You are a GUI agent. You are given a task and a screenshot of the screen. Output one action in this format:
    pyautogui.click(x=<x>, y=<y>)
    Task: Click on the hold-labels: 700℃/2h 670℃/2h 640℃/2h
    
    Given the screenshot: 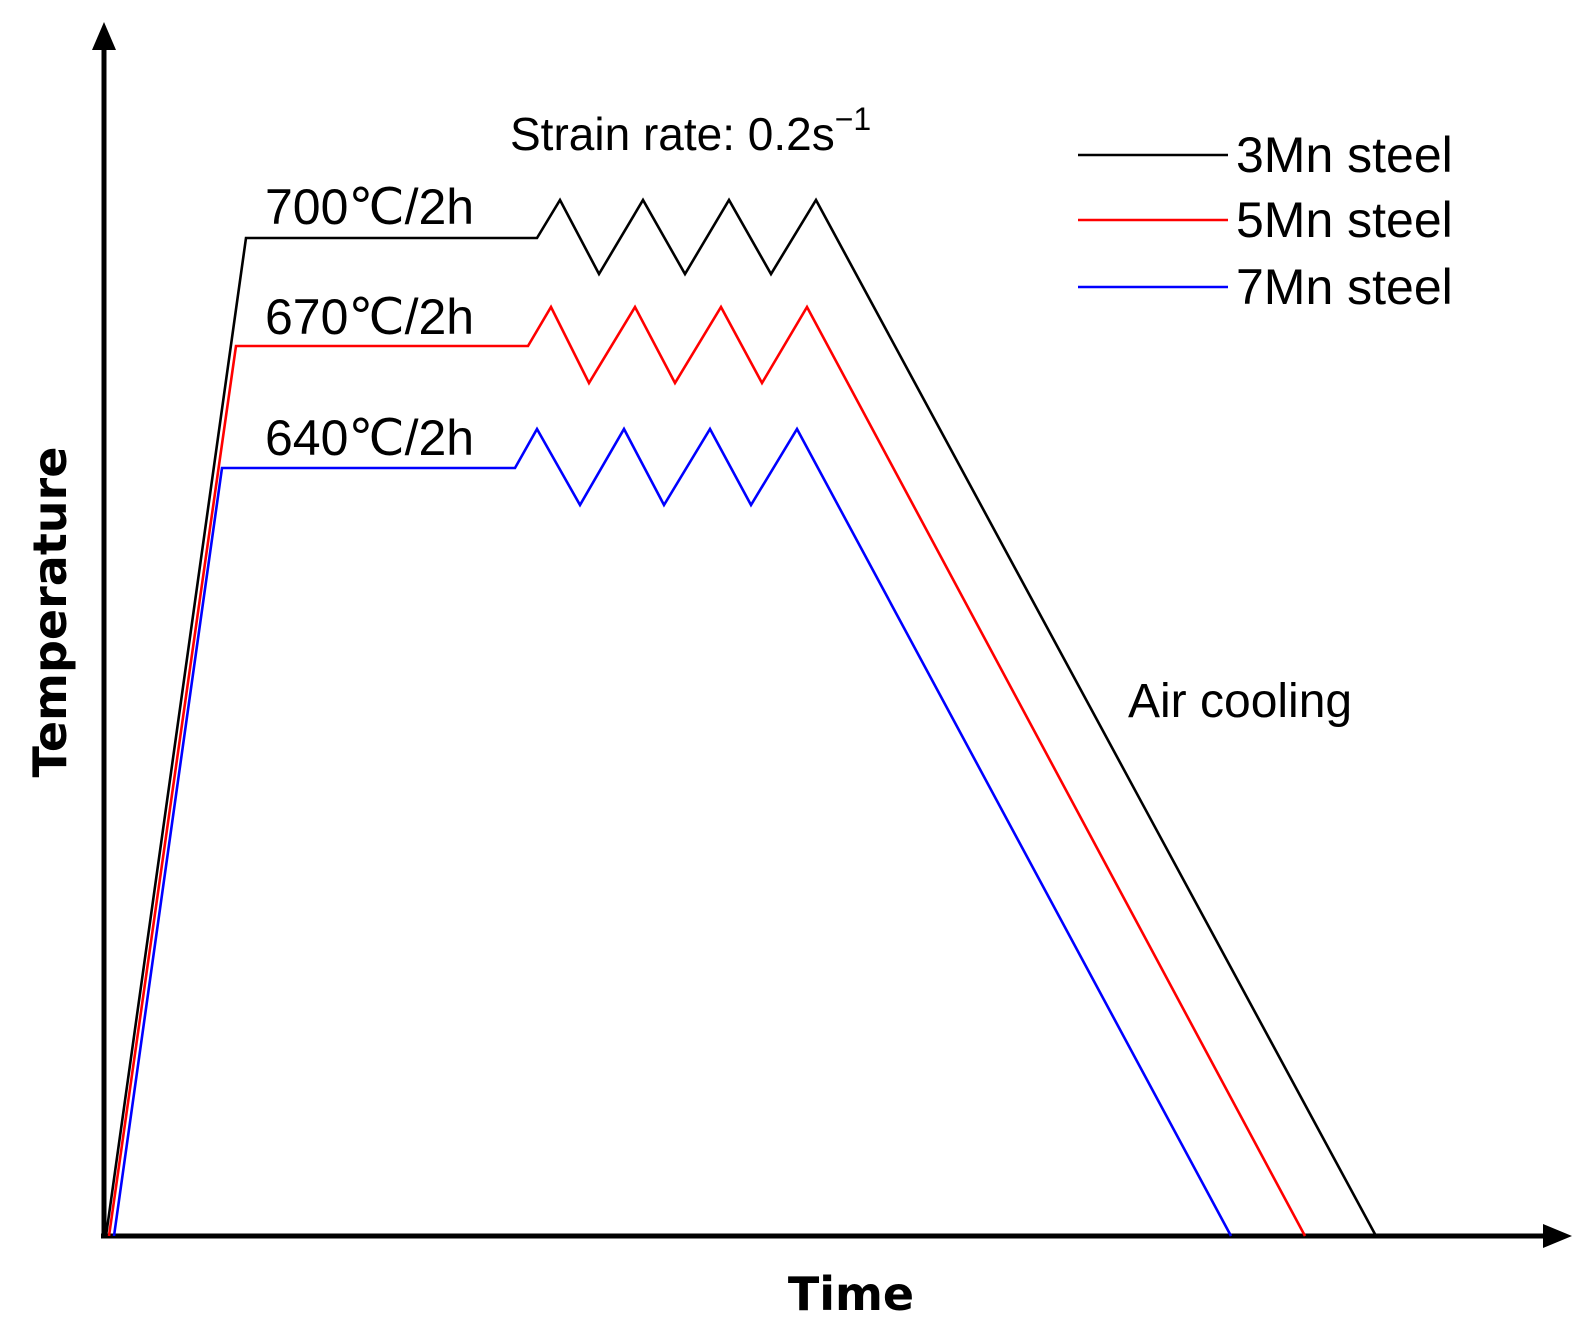 What is the action you would take?
    pyautogui.click(x=369, y=322)
    